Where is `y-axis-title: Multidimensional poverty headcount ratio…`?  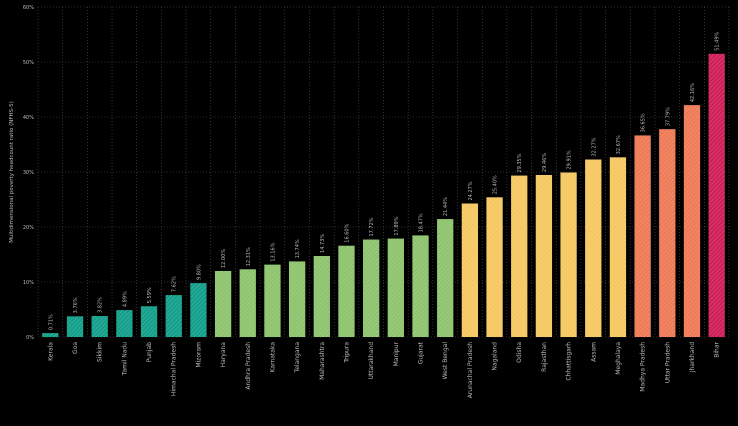
y-axis-title: Multidimensional poverty headcount ratio… is located at coordinates (12, 172).